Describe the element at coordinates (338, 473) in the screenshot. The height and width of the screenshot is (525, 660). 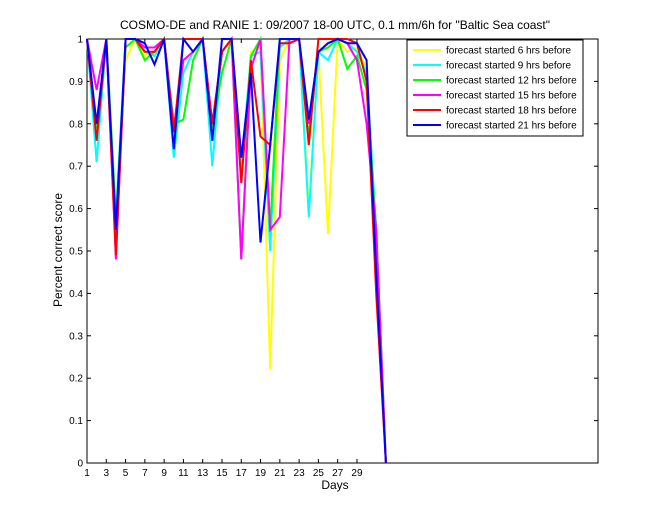
I see `x-tick-label: 27` at that location.